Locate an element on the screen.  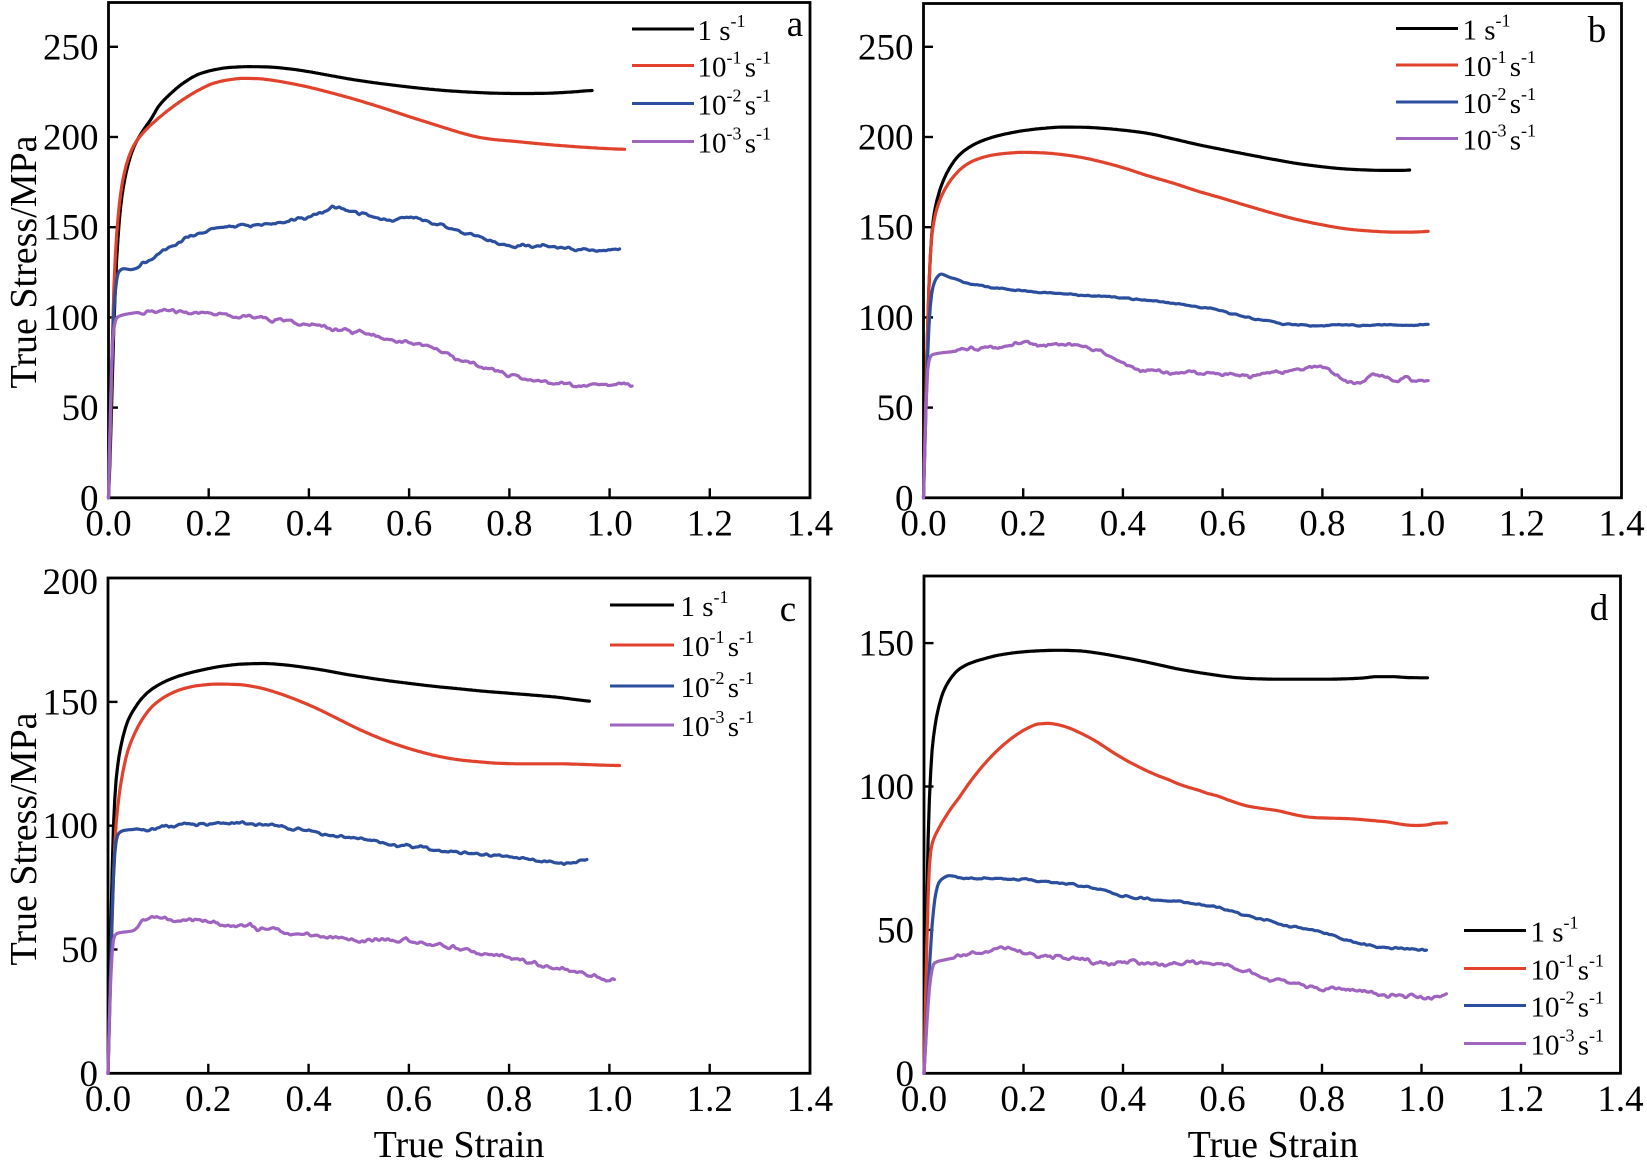
svg-text: b is located at coordinates (1597, 30).